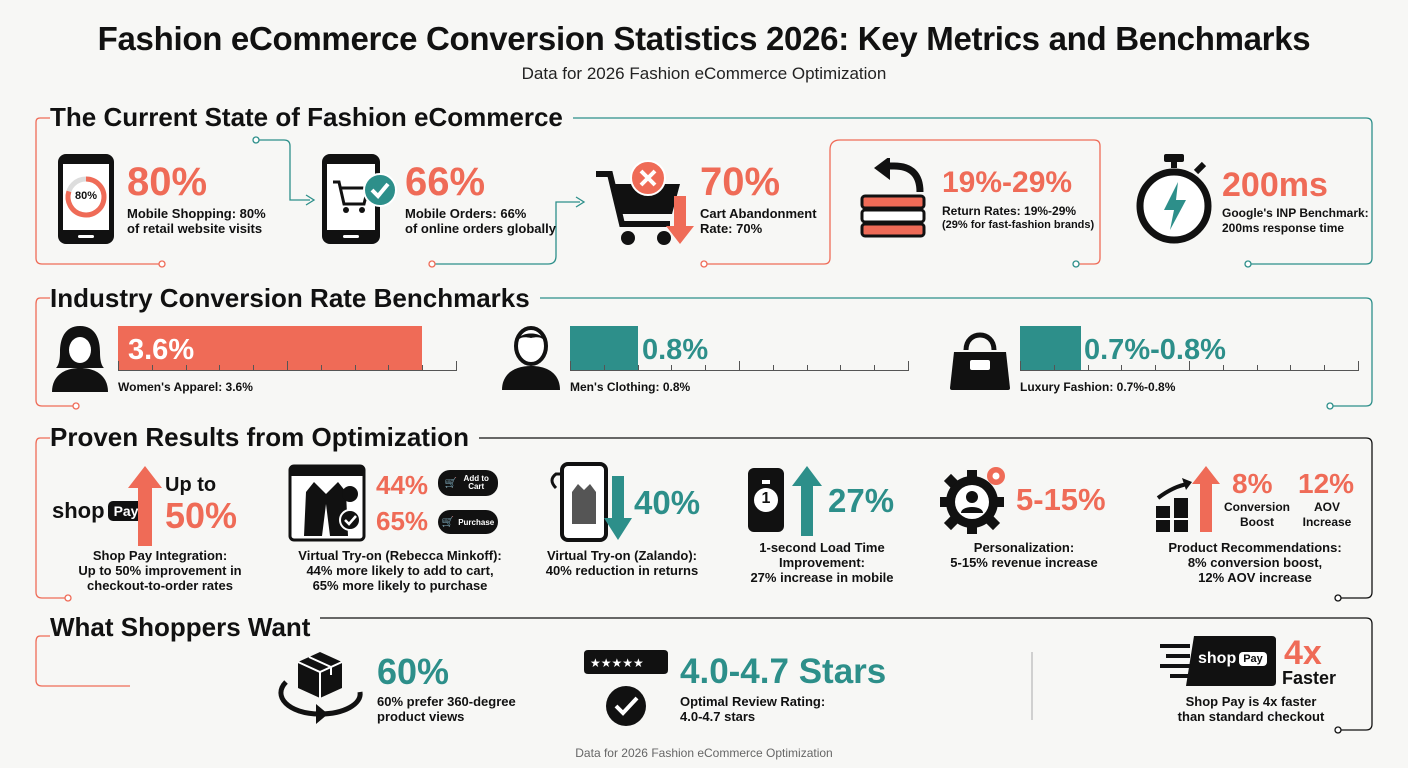  What do you see at coordinates (626, 691) in the screenshot?
I see `review-stars-check-icon: ★★★★★` at bounding box center [626, 691].